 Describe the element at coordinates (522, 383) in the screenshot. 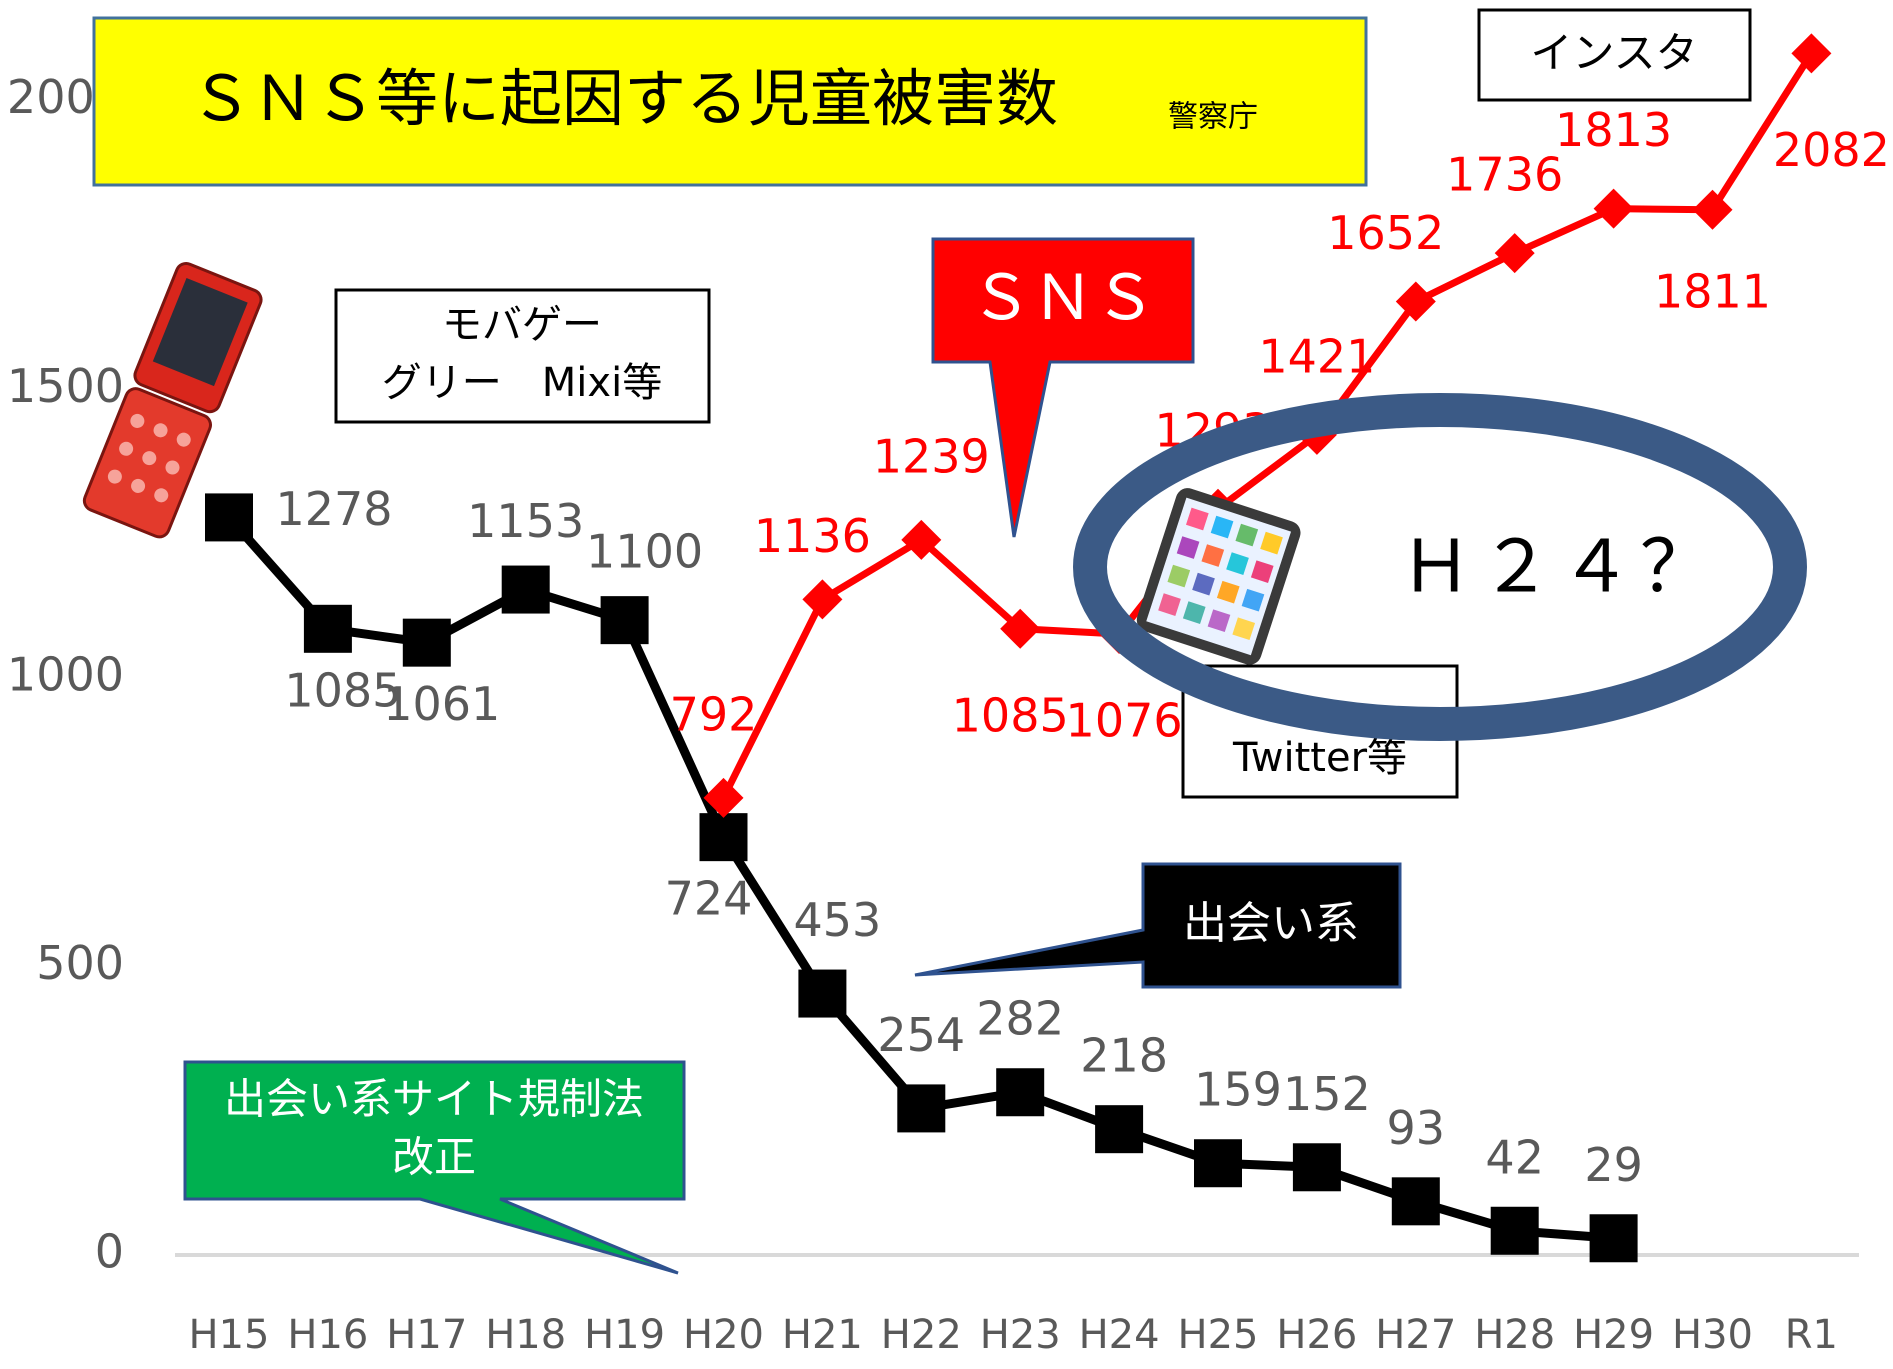

I see `annotation: グリー Mixi等` at that location.